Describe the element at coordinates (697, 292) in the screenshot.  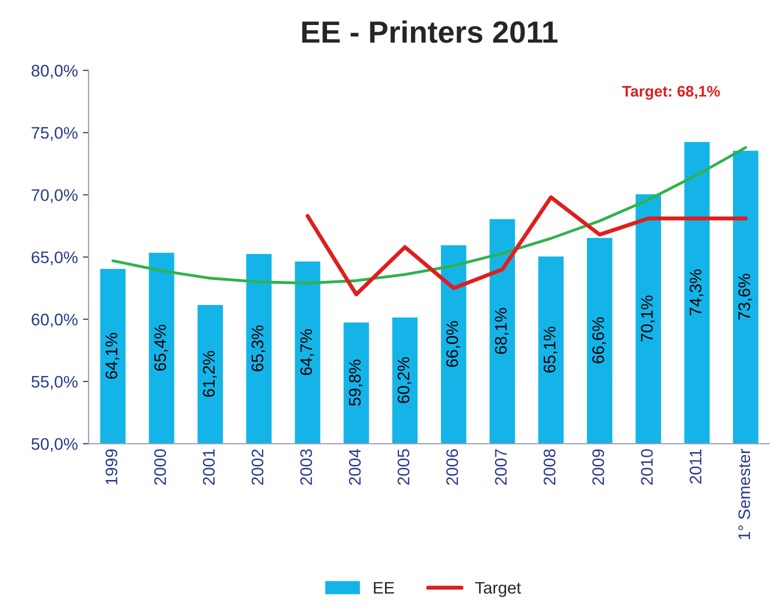
I see `data-label: 74,3%` at that location.